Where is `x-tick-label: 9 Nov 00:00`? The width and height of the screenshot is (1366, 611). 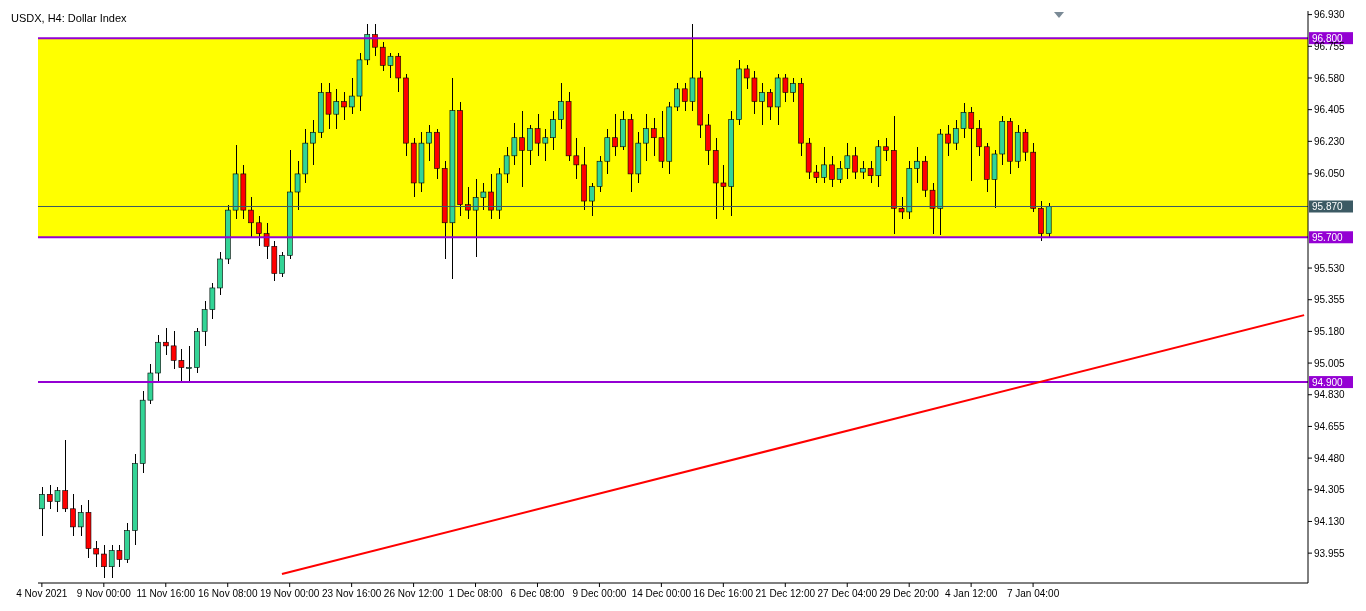
x-tick-label: 9 Nov 00:00 is located at coordinates (104, 593).